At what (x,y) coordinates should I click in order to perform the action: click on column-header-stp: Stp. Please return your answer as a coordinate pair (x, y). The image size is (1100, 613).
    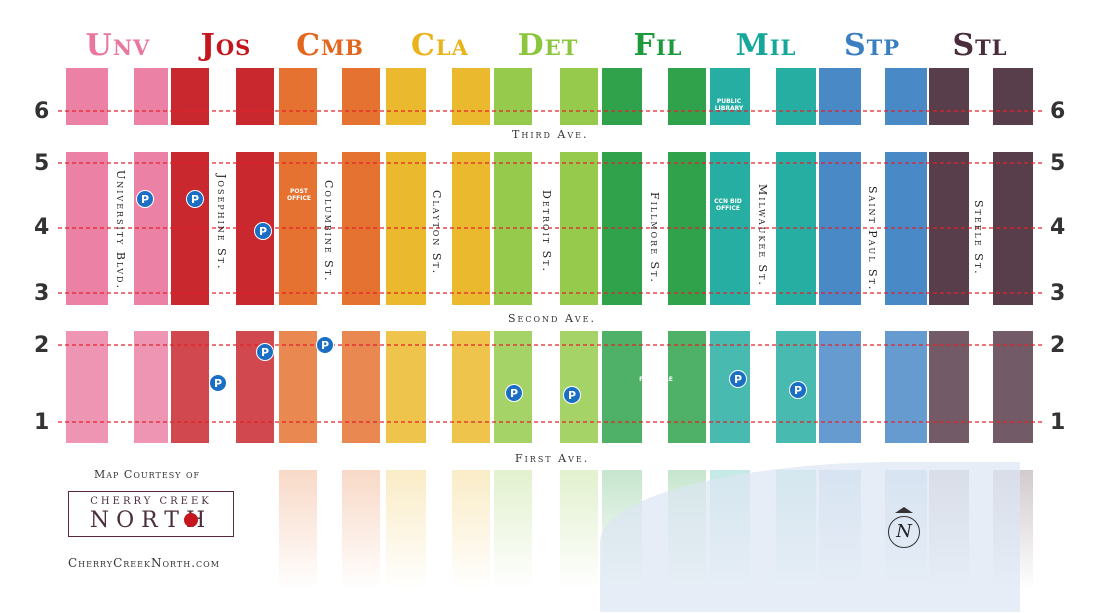
    Looking at the image, I should click on (872, 45).